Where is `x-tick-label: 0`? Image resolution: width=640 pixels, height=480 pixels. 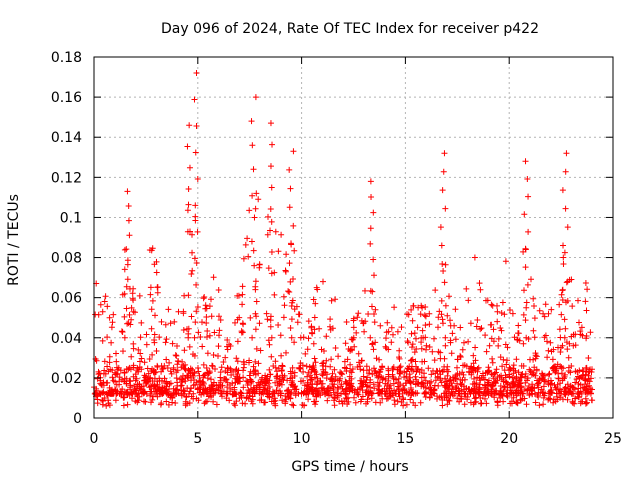
x-tick-label: 0 is located at coordinates (94, 439).